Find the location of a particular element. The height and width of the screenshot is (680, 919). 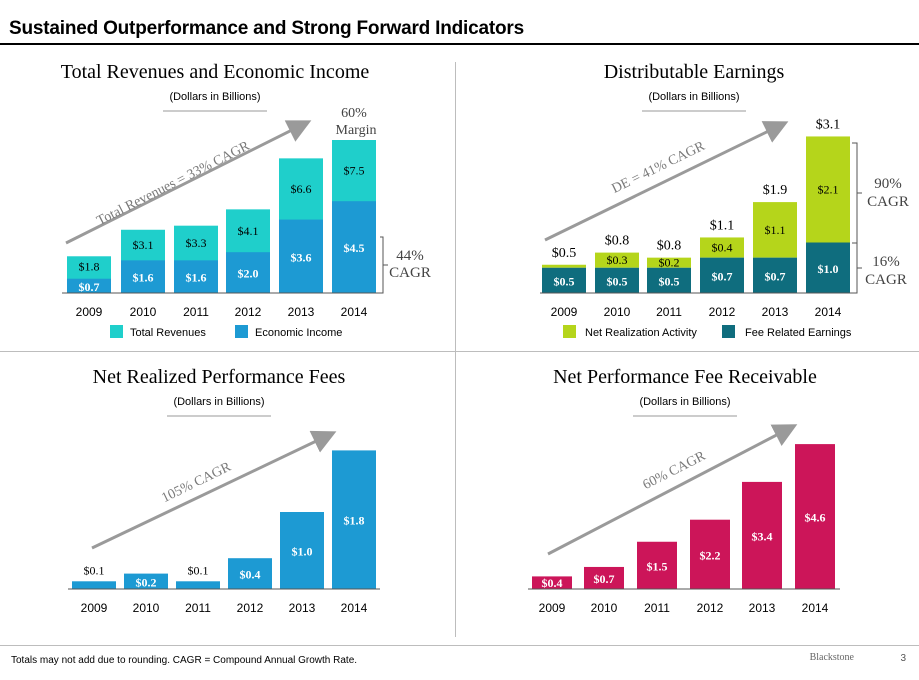

economic-income-value-label: $3.6 is located at coordinates (301, 257).